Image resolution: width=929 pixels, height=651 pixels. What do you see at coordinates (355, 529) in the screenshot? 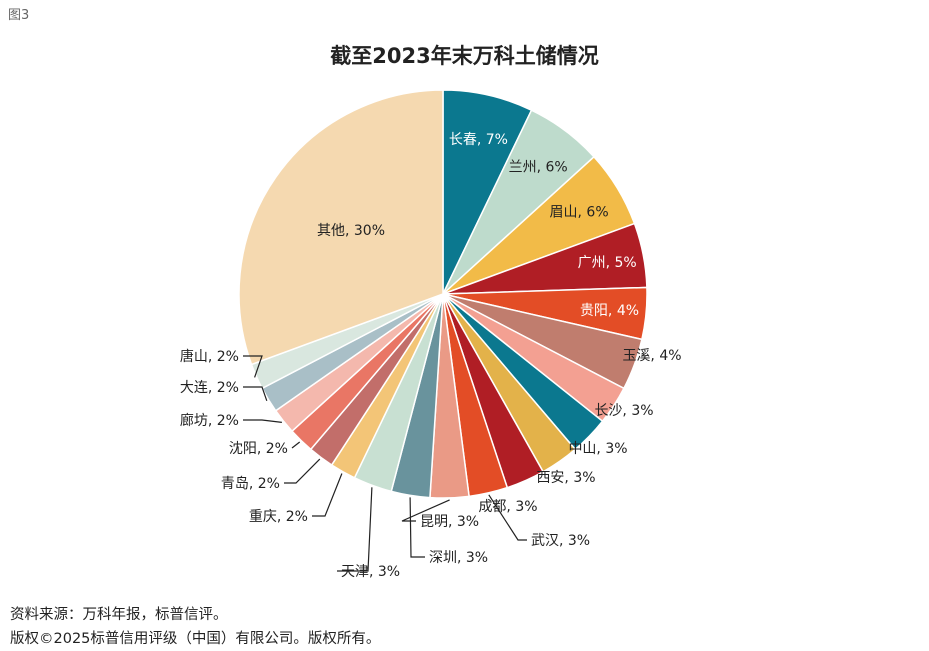
I see `leader-line-天津` at bounding box center [355, 529].